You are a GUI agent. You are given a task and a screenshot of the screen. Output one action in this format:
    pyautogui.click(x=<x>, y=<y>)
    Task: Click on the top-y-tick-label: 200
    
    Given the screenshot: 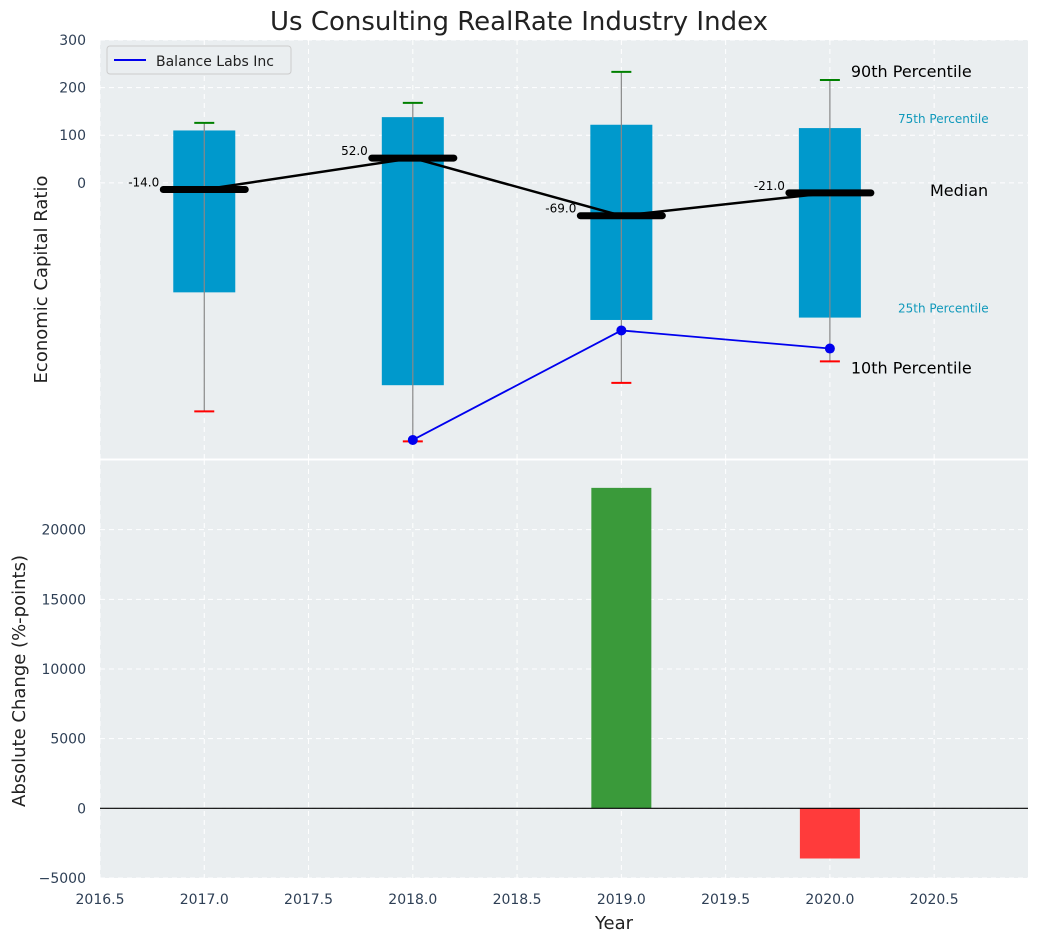 What is the action you would take?
    pyautogui.click(x=72, y=89)
    